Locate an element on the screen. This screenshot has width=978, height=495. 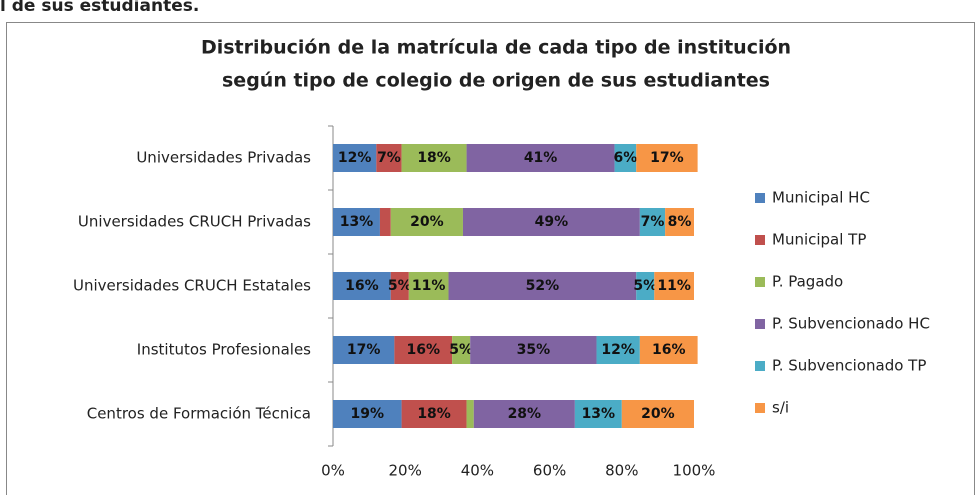
data-label: 41% is located at coordinates (541, 158).